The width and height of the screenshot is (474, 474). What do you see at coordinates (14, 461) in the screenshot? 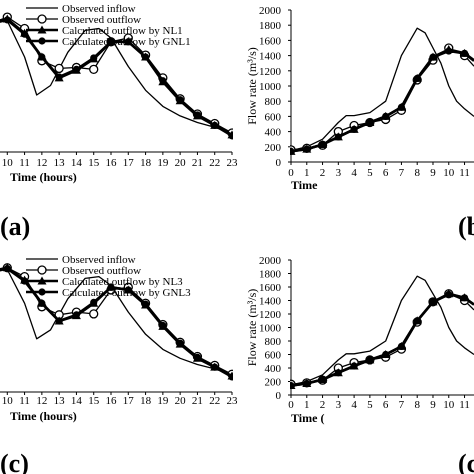
I see `panel-label: (c)` at bounding box center [14, 461].